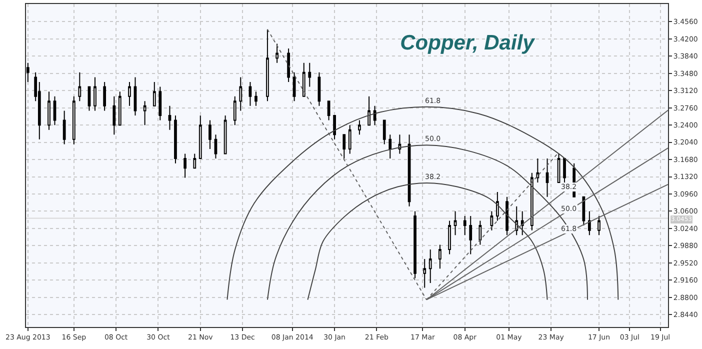  I want to click on text: Copper, Daily, so click(468, 43).